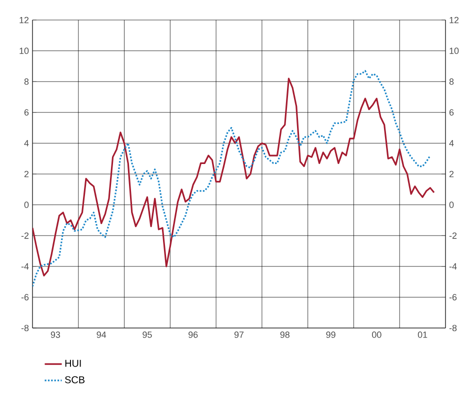 This screenshot has width=469, height=412. I want to click on y2-tick-label: 8, so click(451, 81).